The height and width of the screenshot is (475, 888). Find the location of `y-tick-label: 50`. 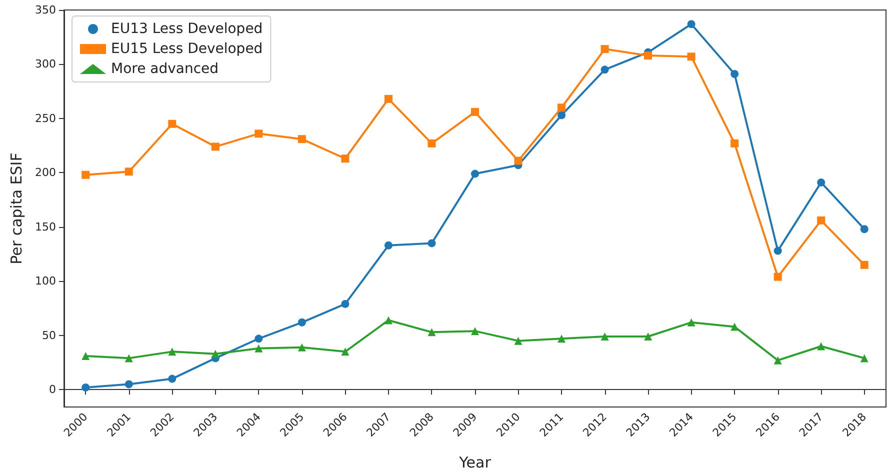

y-tick-label: 50 is located at coordinates (49, 335).